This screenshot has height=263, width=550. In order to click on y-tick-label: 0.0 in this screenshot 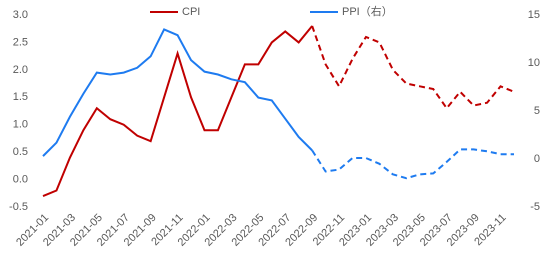, I will do `click(20, 179)`.